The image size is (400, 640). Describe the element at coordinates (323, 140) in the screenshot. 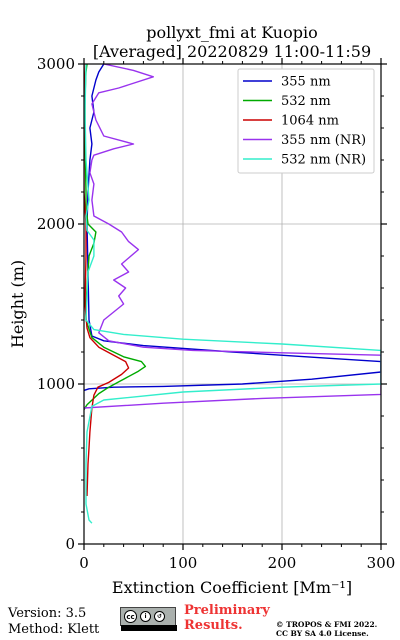

I see `legend-label: 355 nm (NR)` at that location.